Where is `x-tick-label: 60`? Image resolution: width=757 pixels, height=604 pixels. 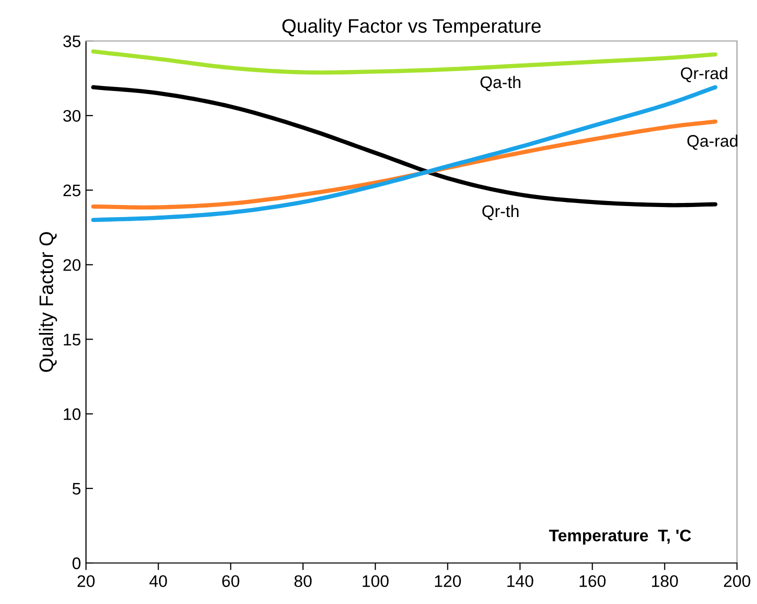 x-tick-label: 60 is located at coordinates (231, 581).